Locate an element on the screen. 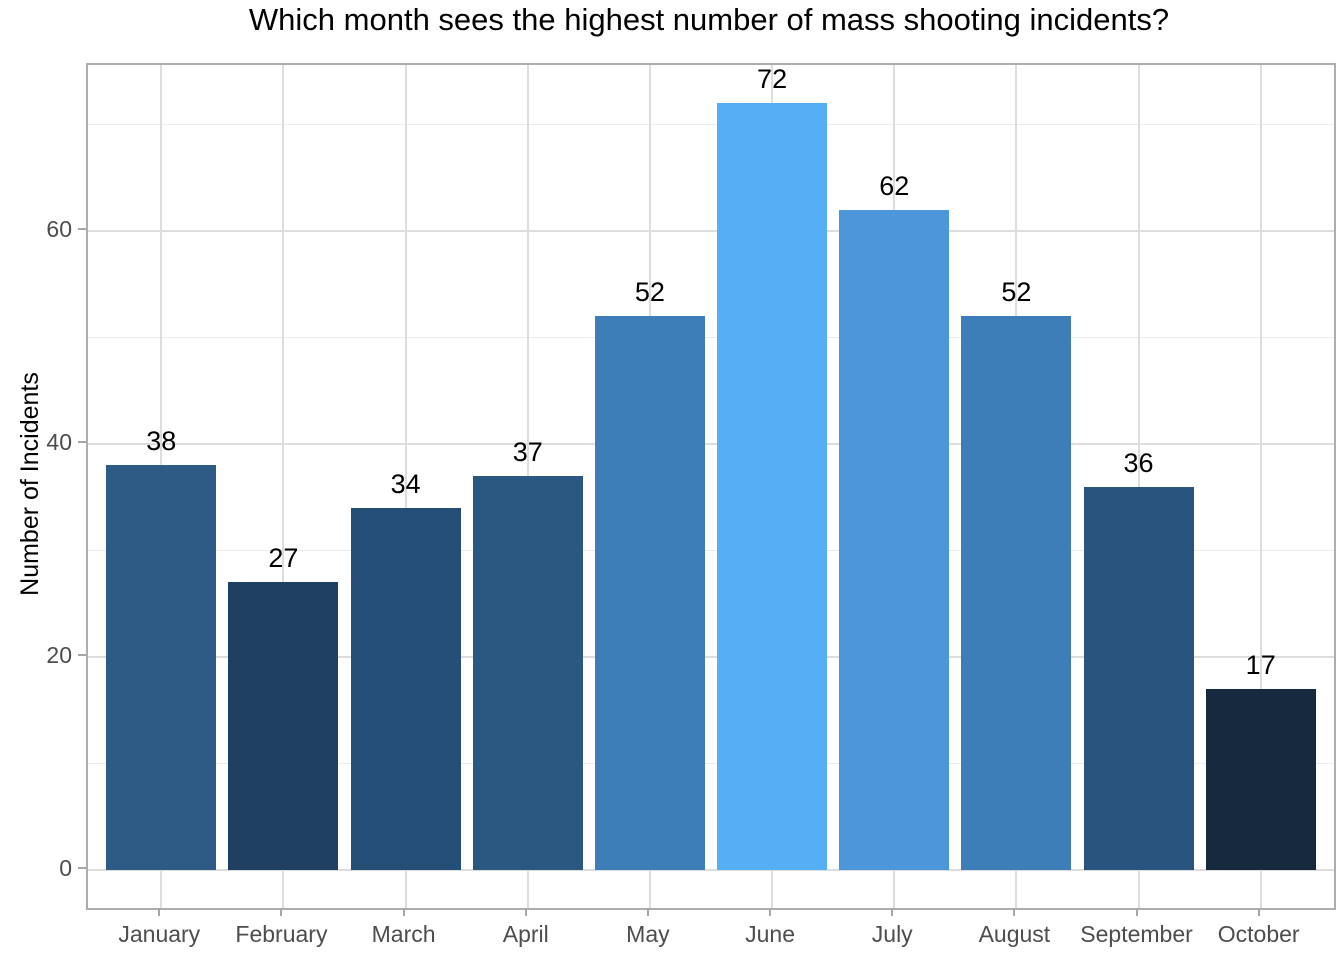  x-axis-label-september: September is located at coordinates (1136, 934).